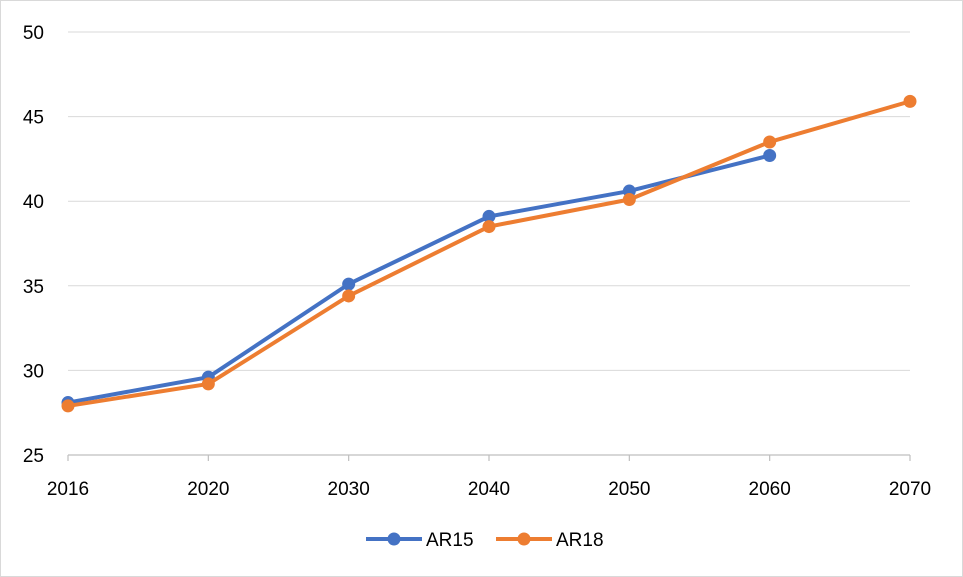 The height and width of the screenshot is (577, 963). Describe the element at coordinates (33, 287) in the screenshot. I see `y-tick-label: 35` at that location.